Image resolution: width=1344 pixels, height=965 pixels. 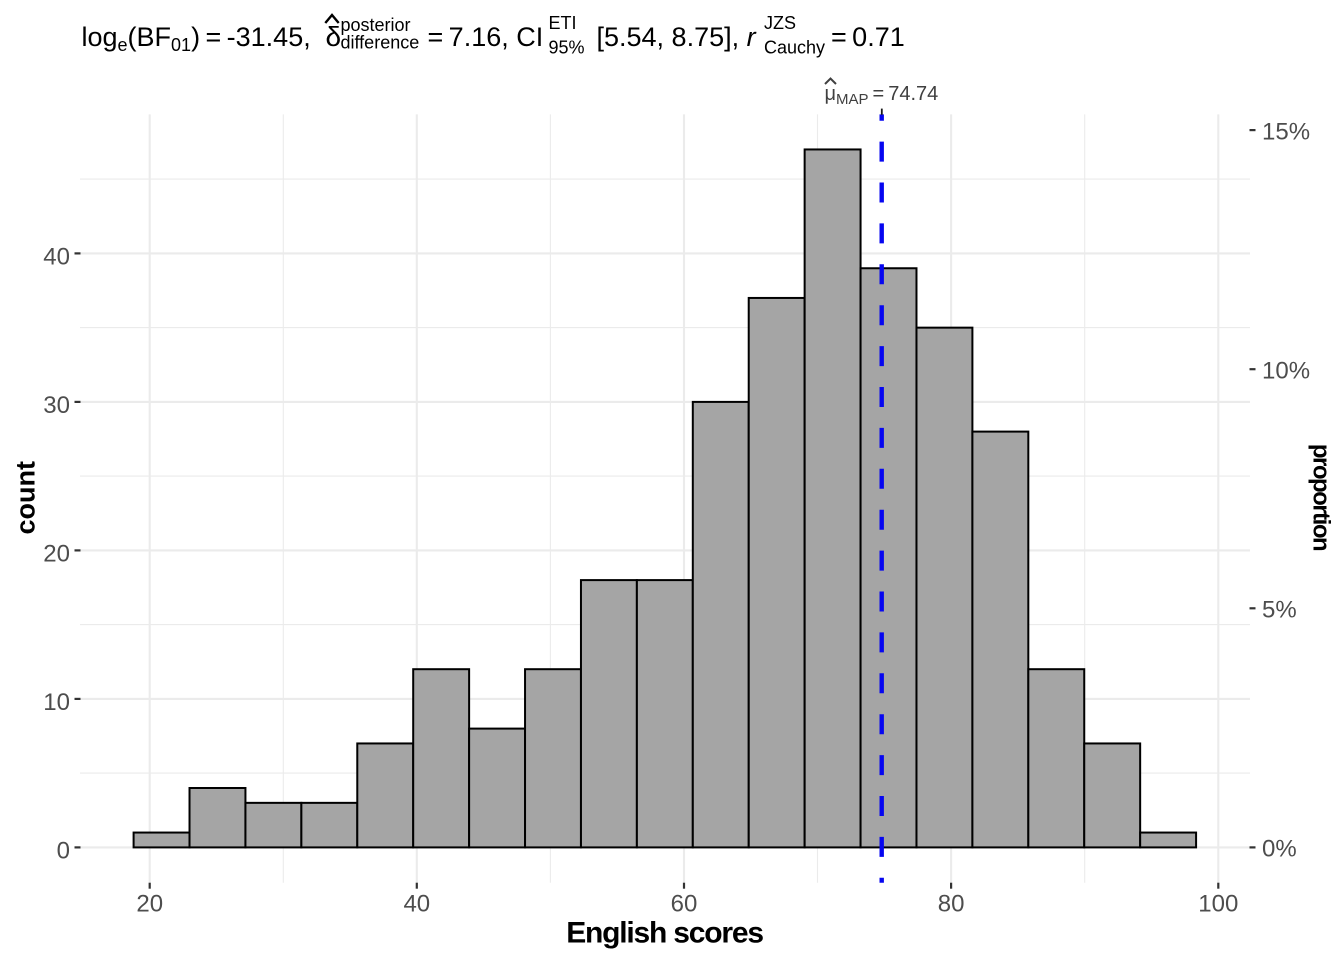 What do you see at coordinates (56, 405) in the screenshot?
I see `svg-text: 30` at bounding box center [56, 405].